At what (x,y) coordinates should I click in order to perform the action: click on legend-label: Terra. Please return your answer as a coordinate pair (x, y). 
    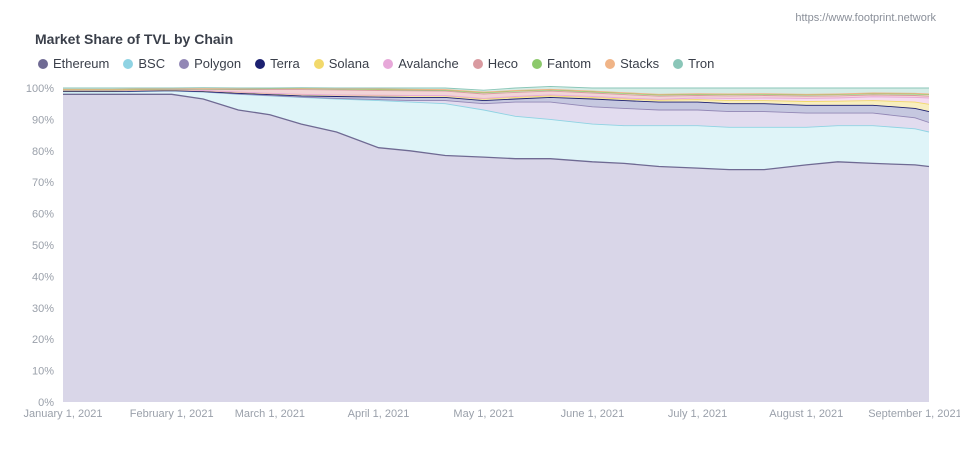
    Looking at the image, I should click on (285, 63).